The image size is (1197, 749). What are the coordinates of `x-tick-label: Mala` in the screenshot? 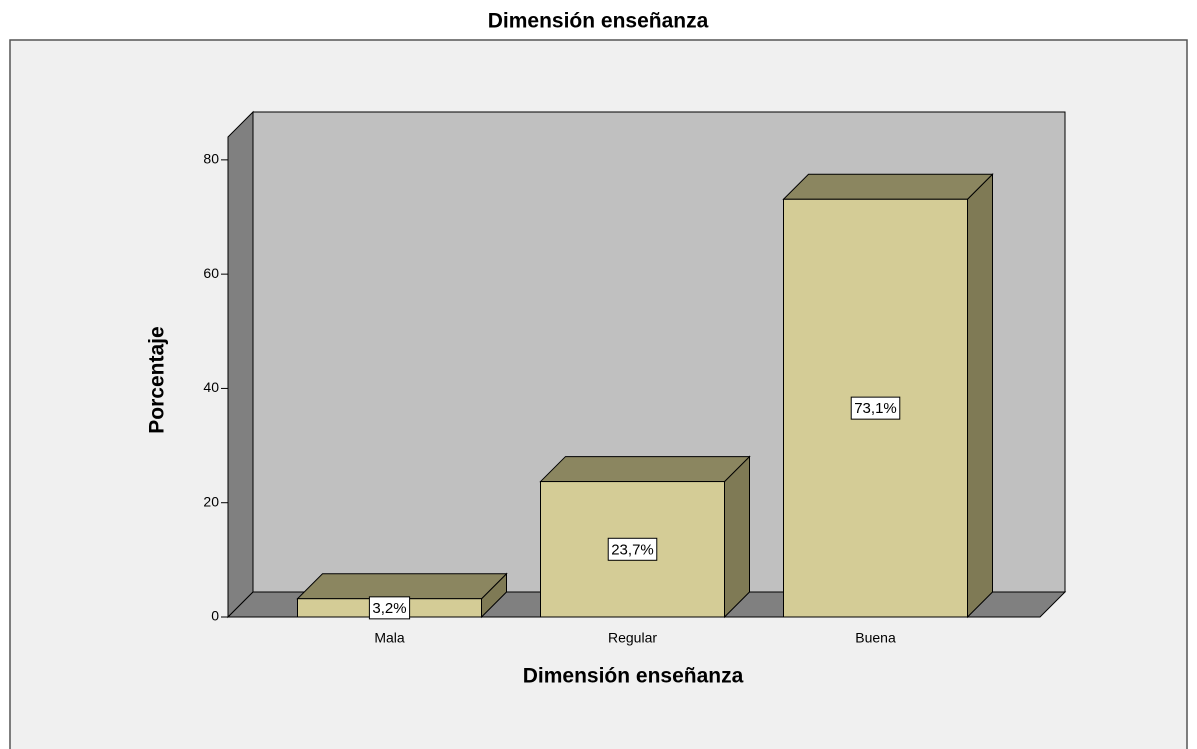 It's located at (389, 638).